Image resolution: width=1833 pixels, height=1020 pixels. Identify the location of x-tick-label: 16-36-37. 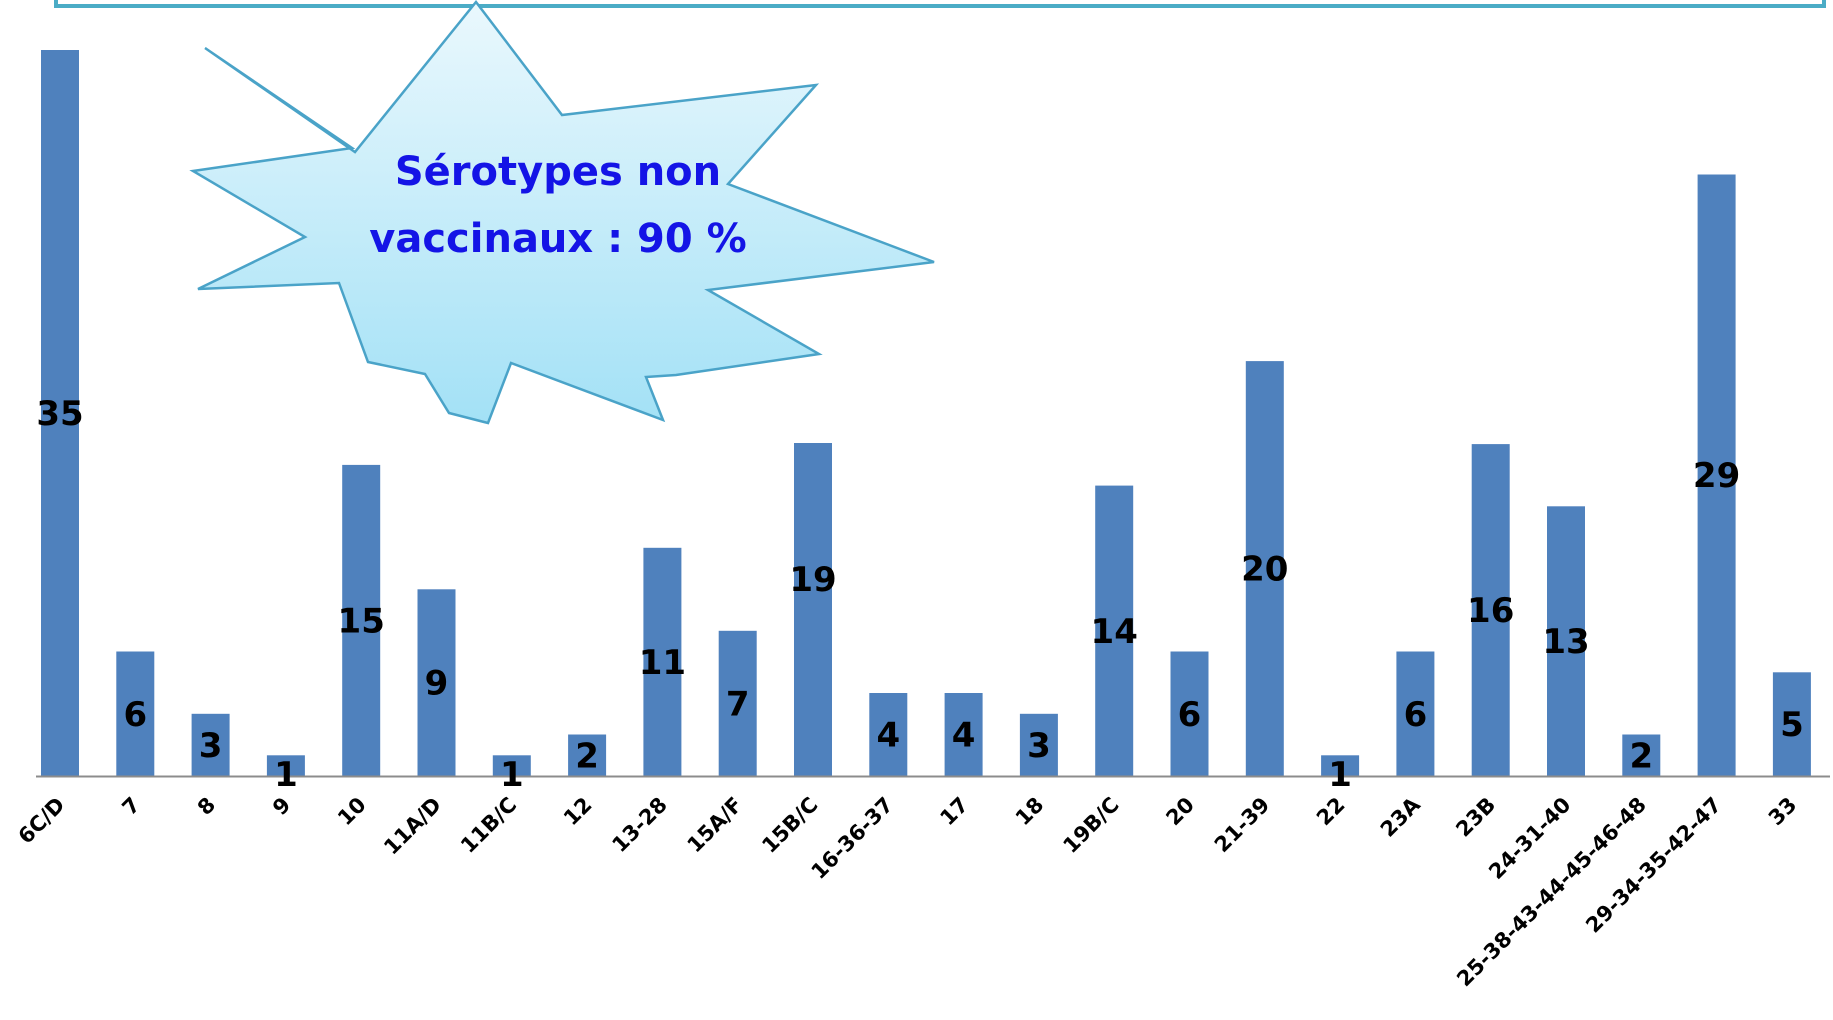
(852, 838).